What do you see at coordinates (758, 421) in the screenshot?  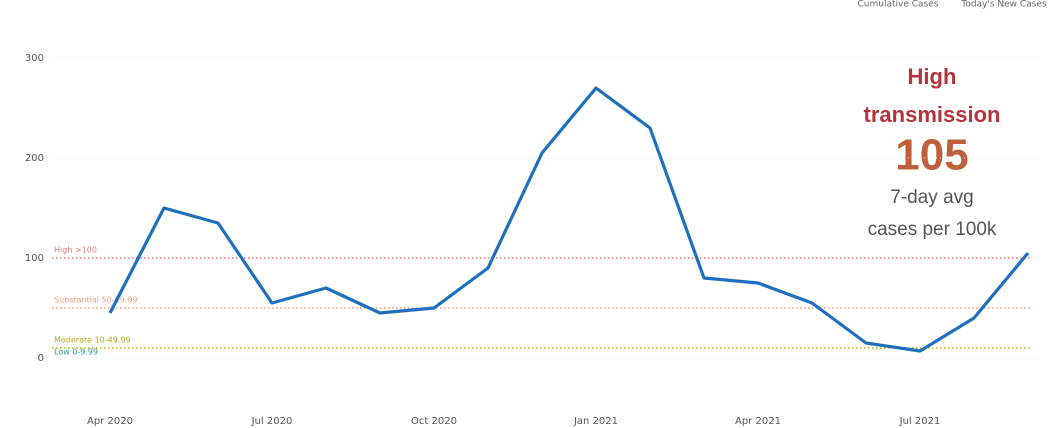 I see `x-tick-label: Apr 2021` at bounding box center [758, 421].